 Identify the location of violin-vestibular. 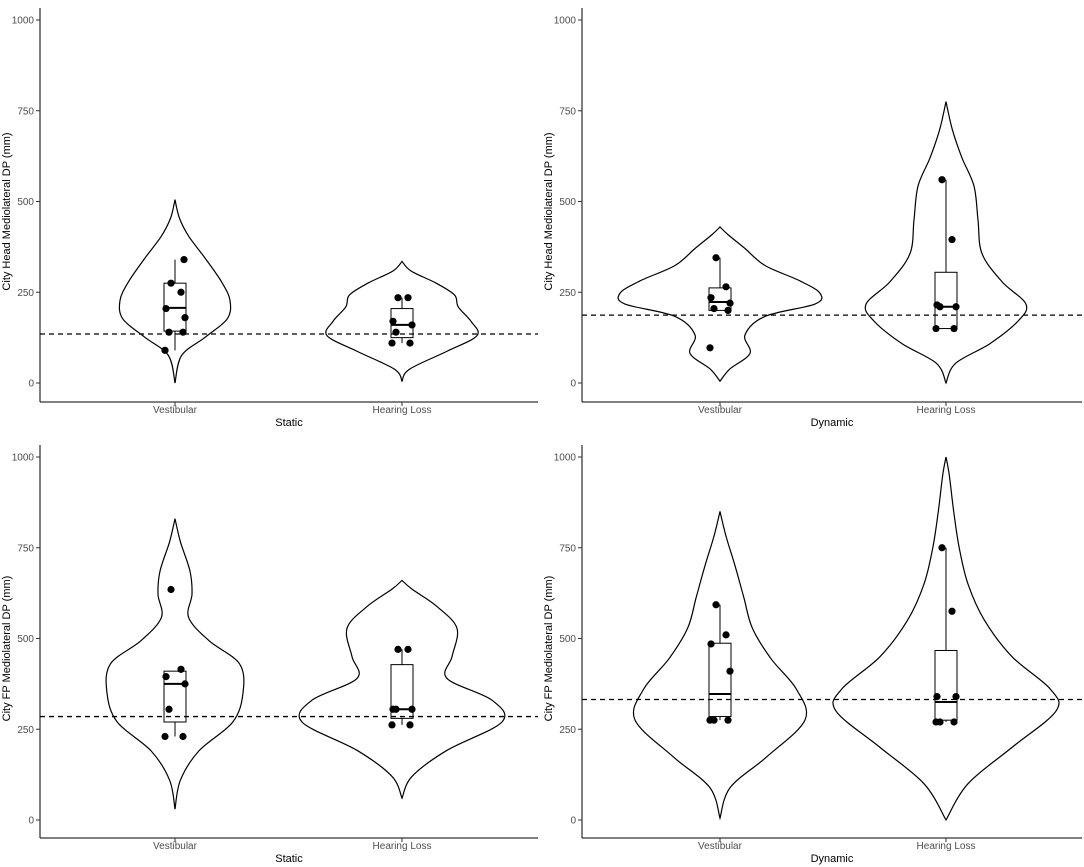
(175, 664).